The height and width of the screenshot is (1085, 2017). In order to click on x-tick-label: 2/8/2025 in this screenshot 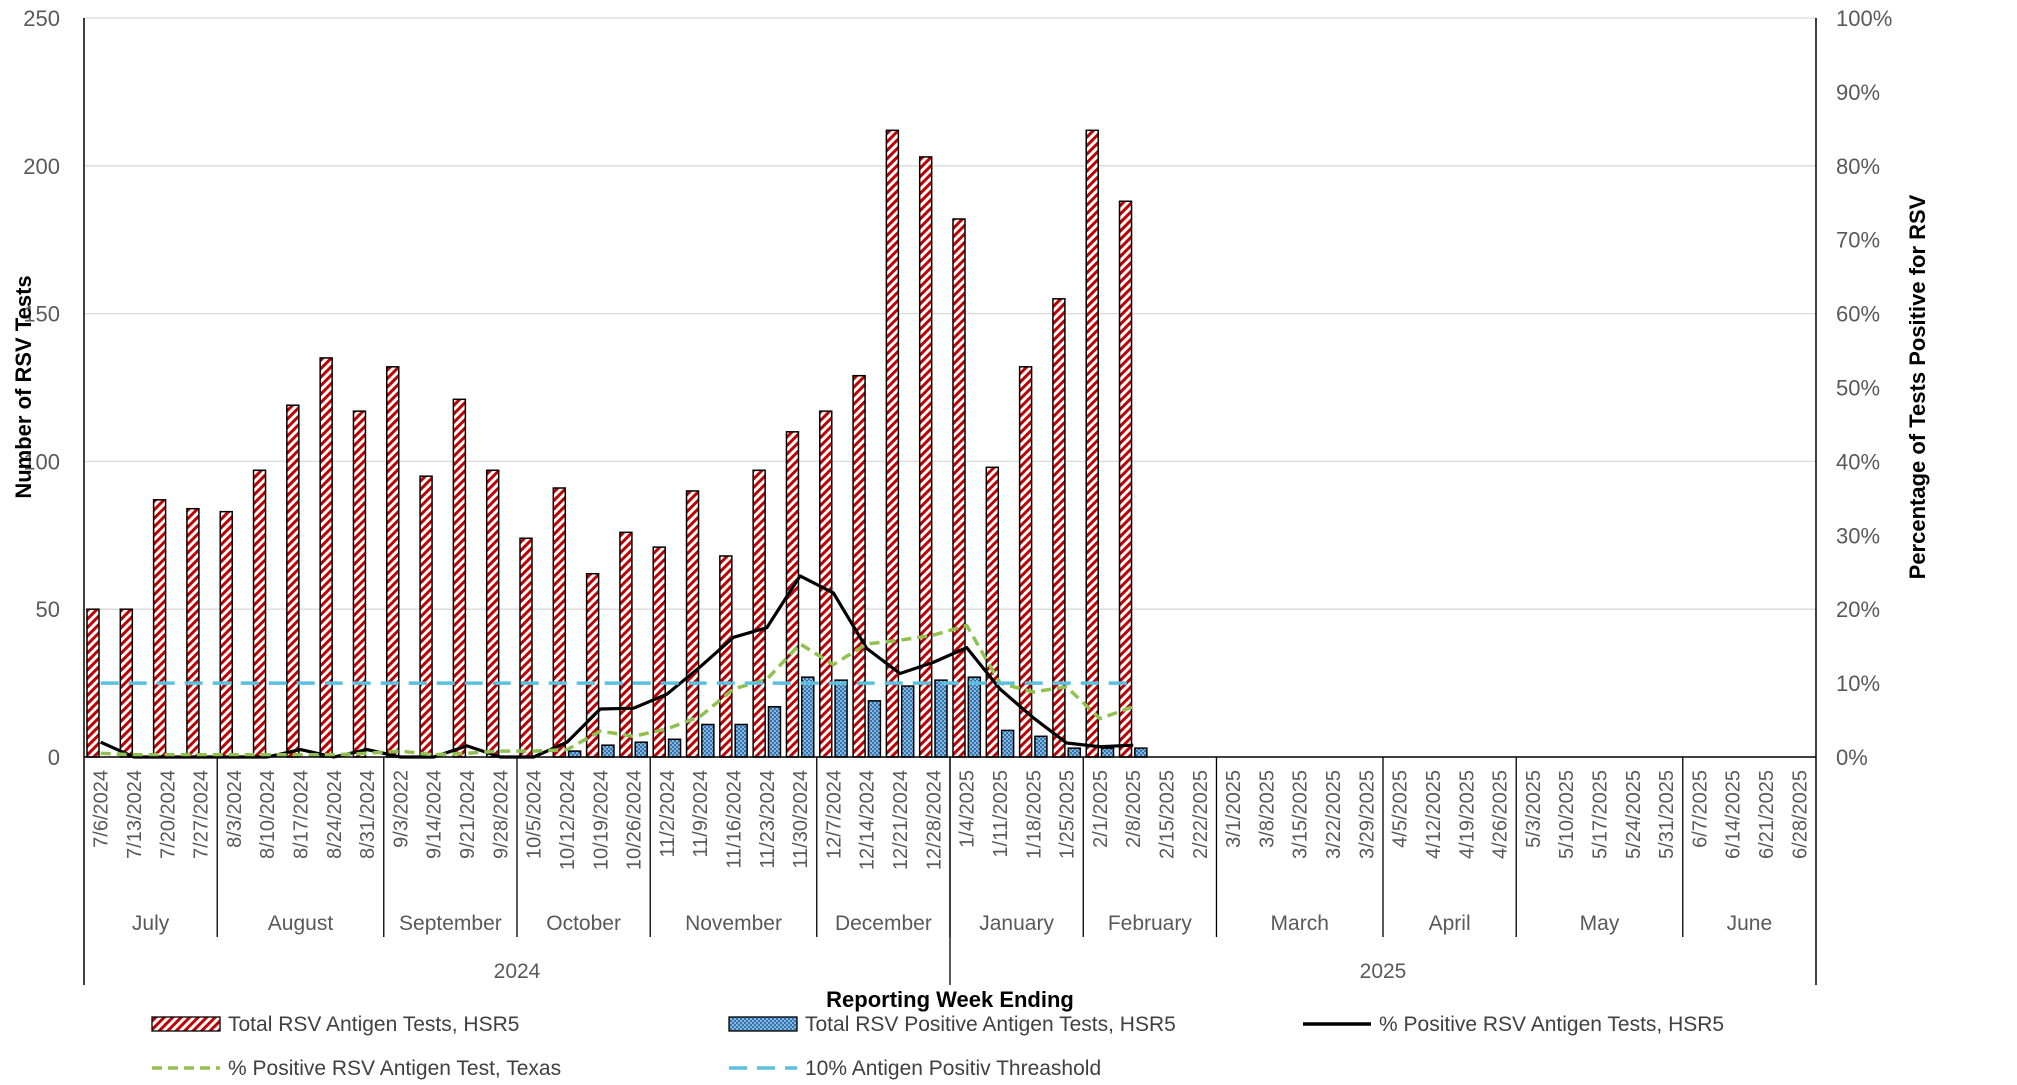, I will do `click(1134, 809)`.